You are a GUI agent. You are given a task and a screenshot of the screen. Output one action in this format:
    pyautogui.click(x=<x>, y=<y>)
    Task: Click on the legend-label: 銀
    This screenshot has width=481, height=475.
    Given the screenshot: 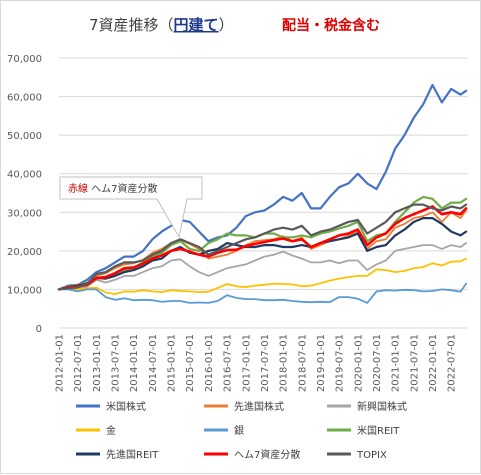 What is the action you would take?
    pyautogui.click(x=239, y=430)
    